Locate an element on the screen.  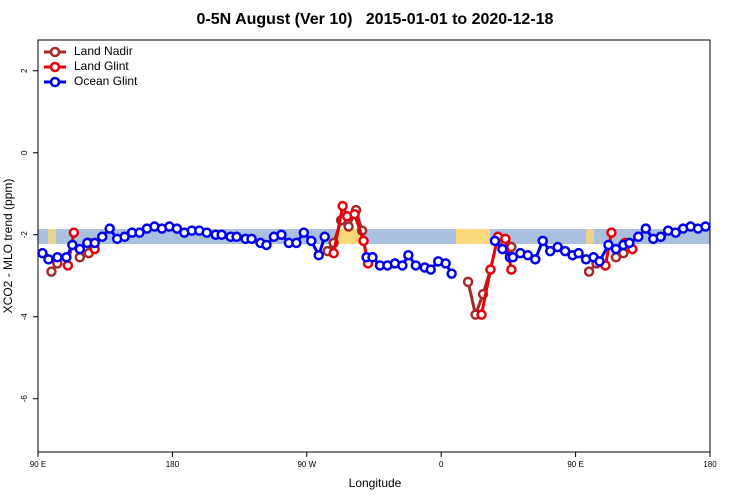
y-tick-label: -2 is located at coordinates (24, 235).